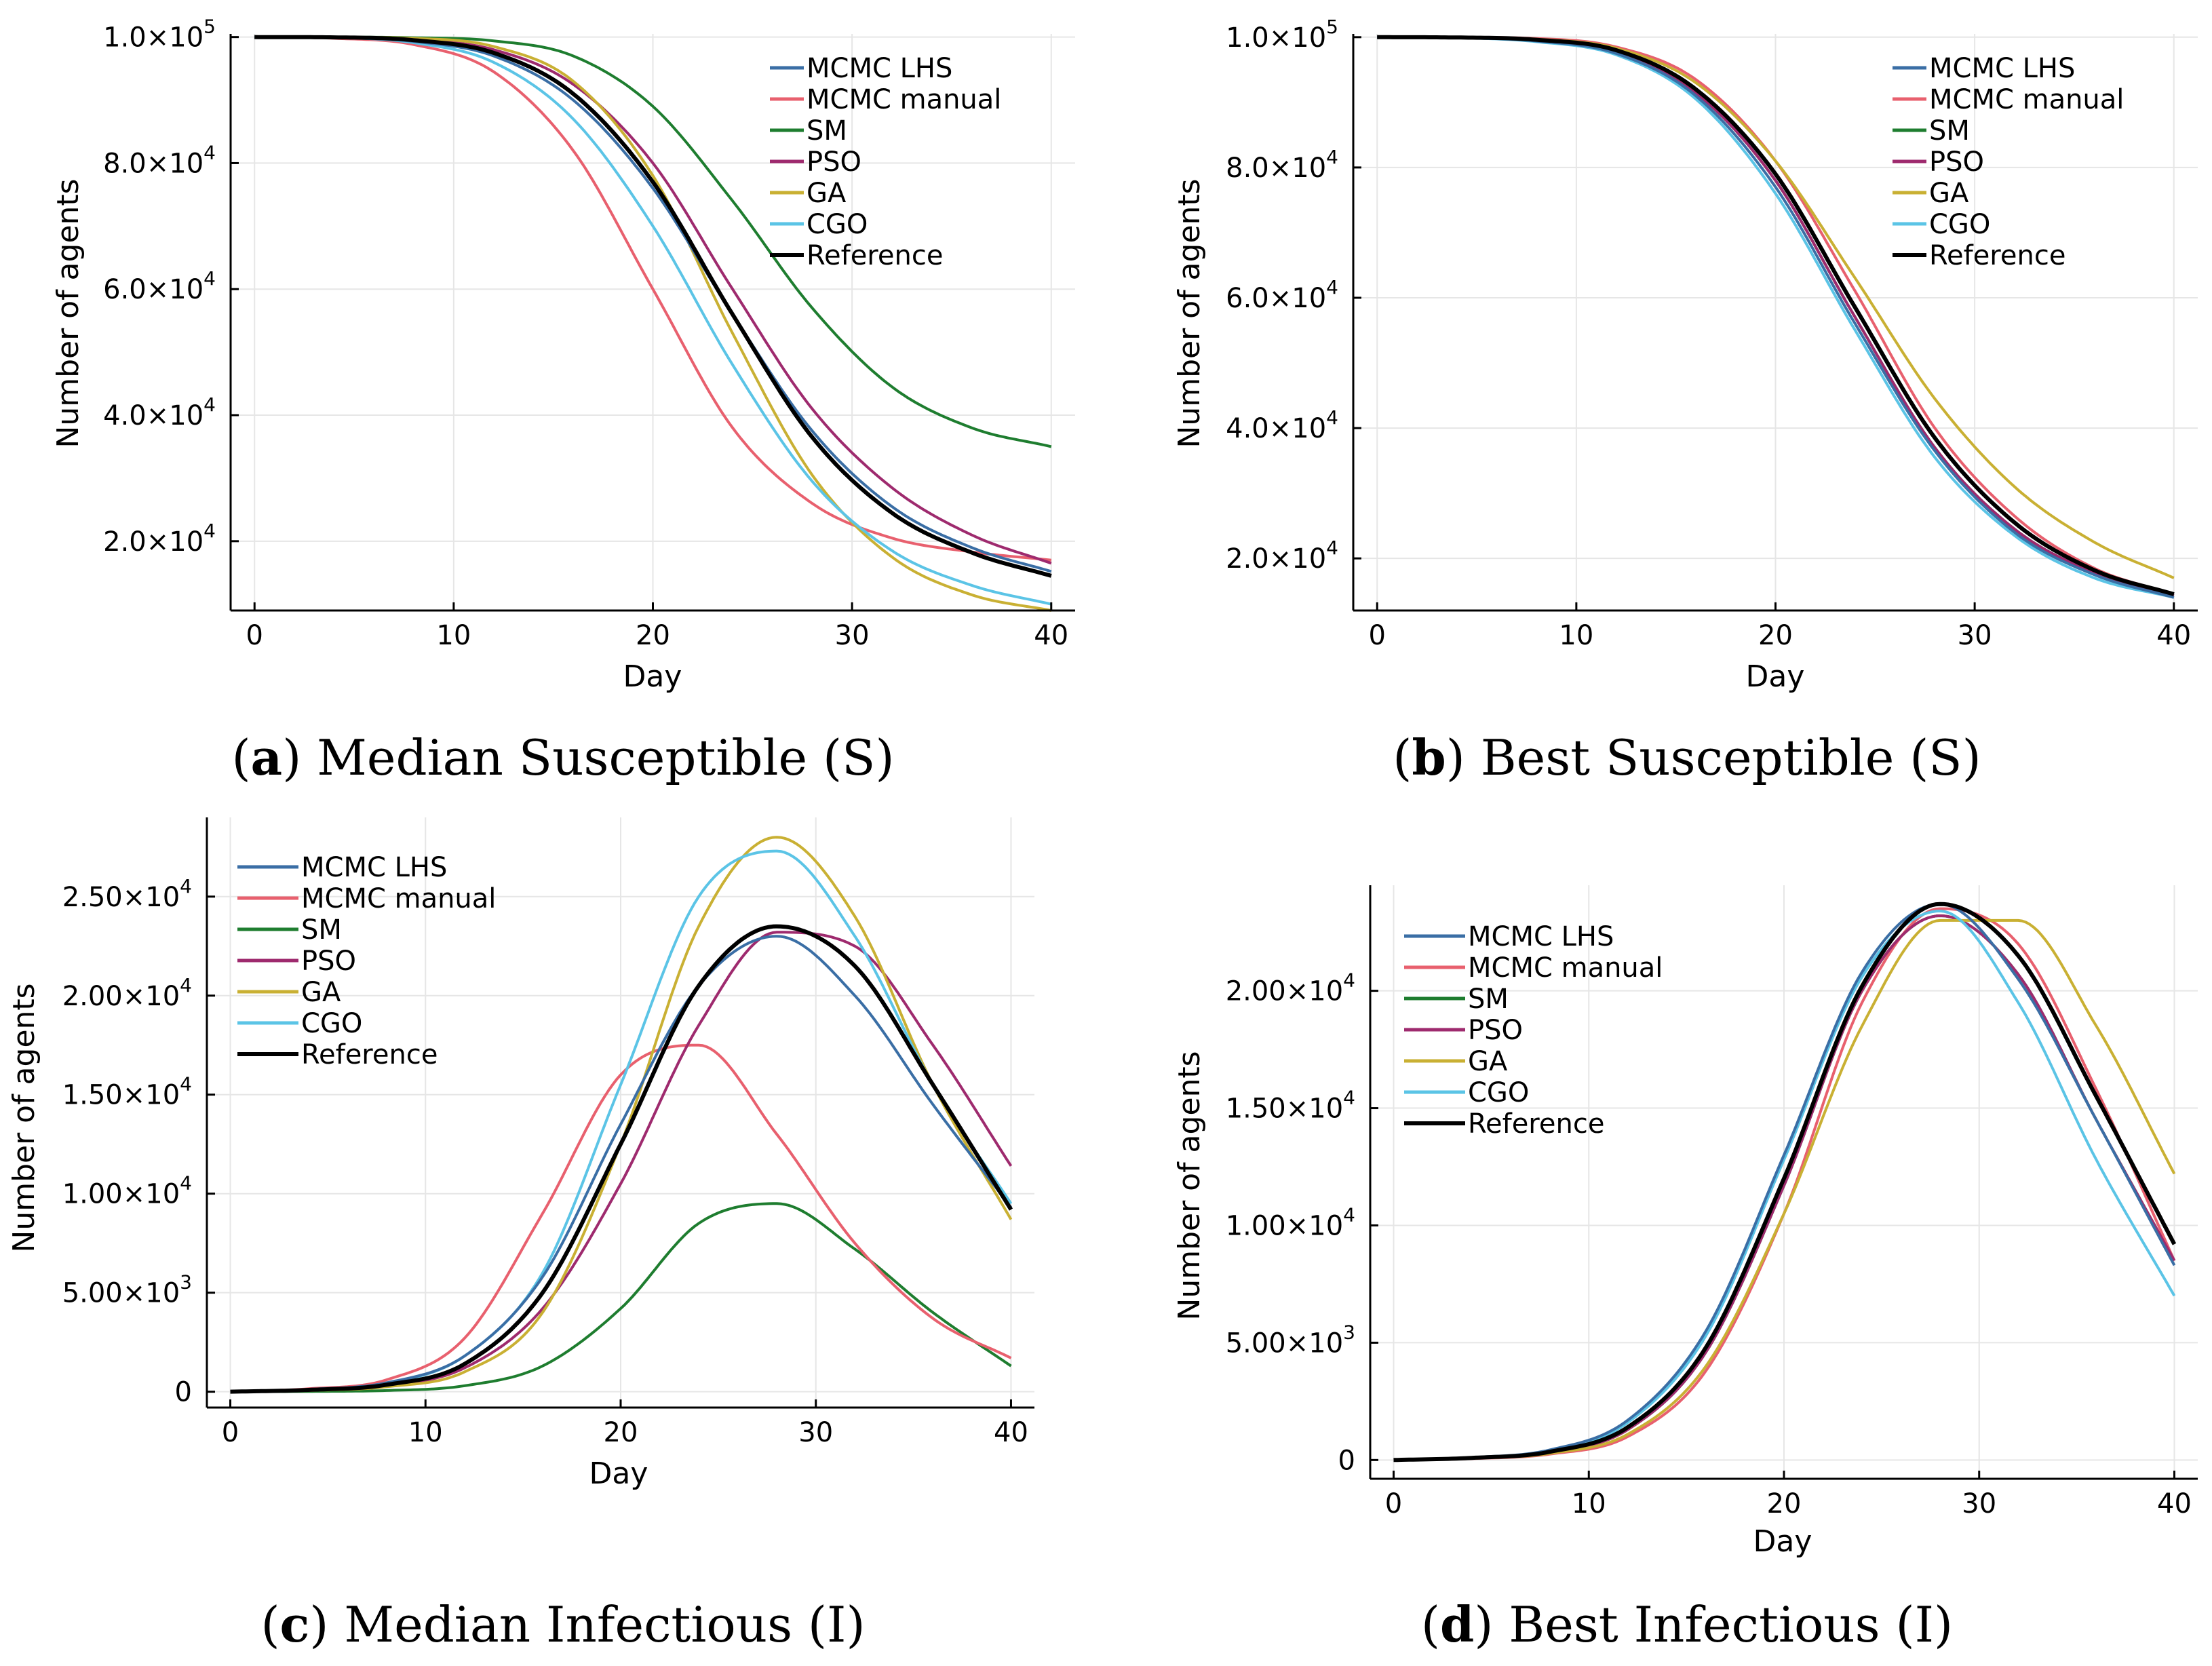 This screenshot has width=2212, height=1666. What do you see at coordinates (1011, 1432) in the screenshot?
I see `panel-c-x-tick-label-40: 40` at bounding box center [1011, 1432].